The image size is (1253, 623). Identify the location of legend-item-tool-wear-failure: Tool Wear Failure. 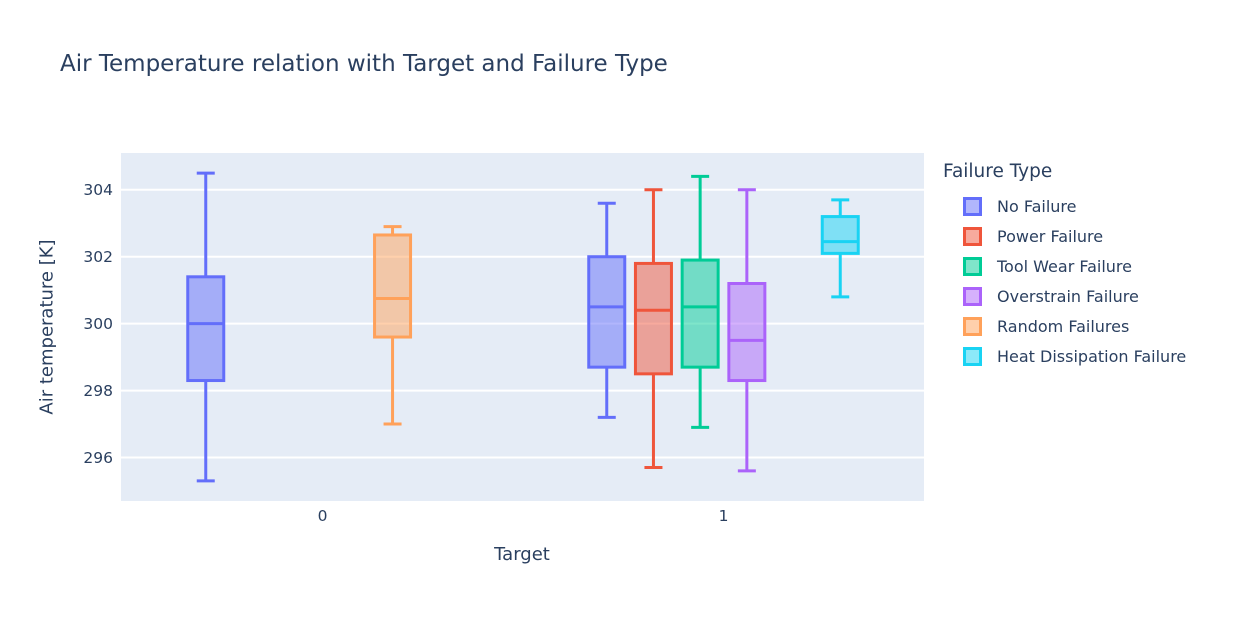
(1064, 266).